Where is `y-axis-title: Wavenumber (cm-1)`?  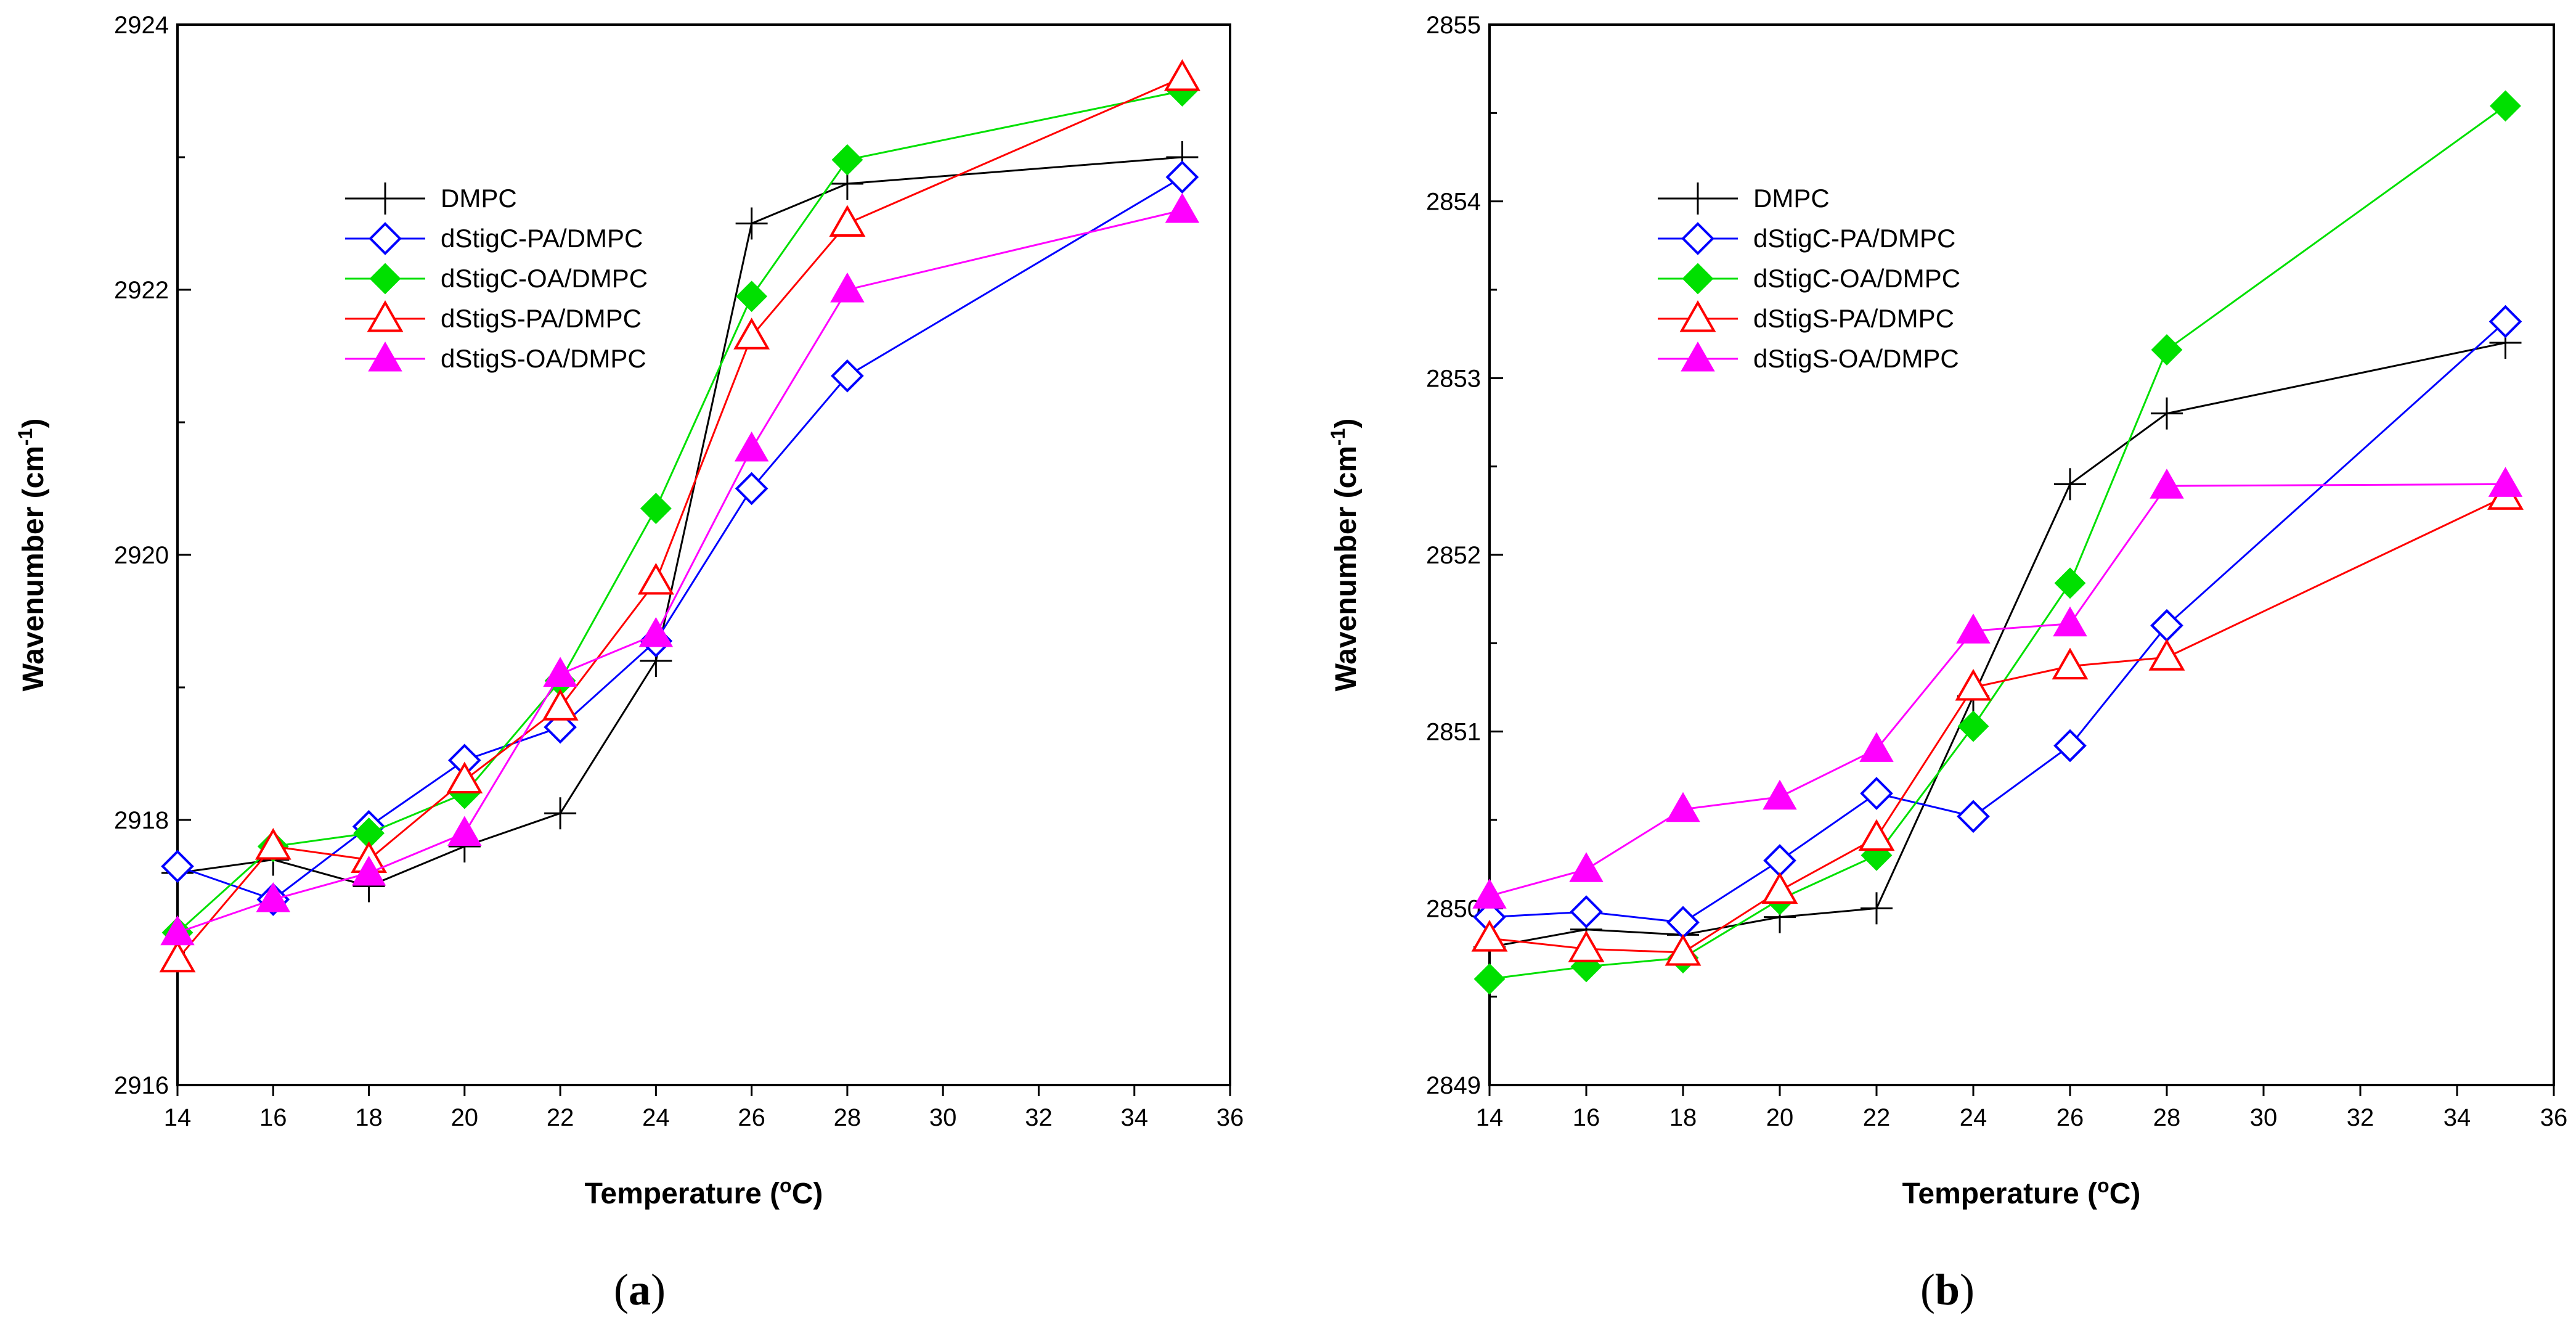 y-axis-title: Wavenumber (cm-1) is located at coordinates (32, 555).